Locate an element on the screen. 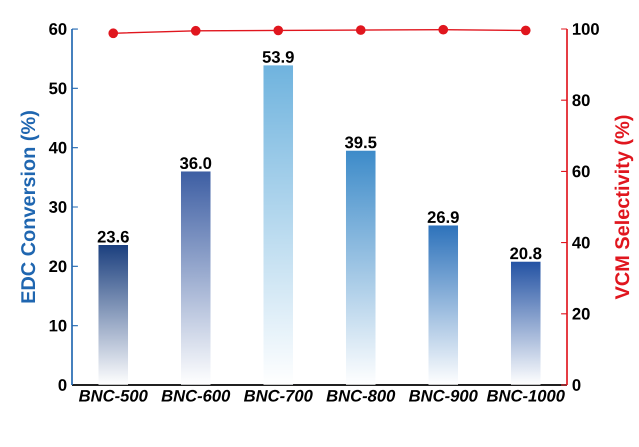 Image resolution: width=639 pixels, height=447 pixels. data-label: 39.5 is located at coordinates (360, 142).